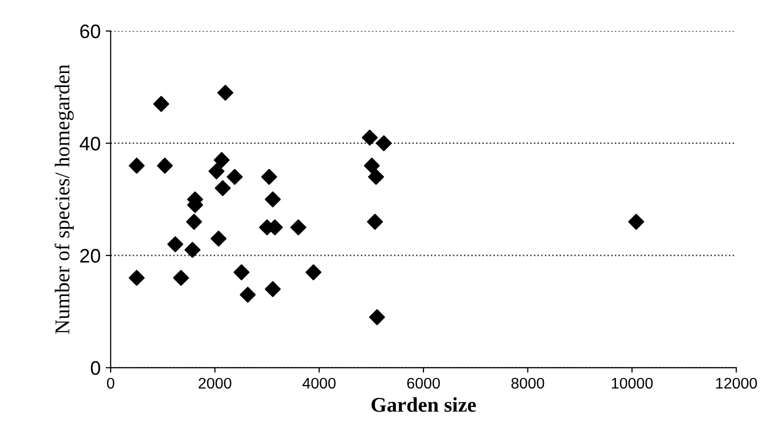 The width and height of the screenshot is (763, 443). I want to click on y-tick-label: 0, so click(95, 368).